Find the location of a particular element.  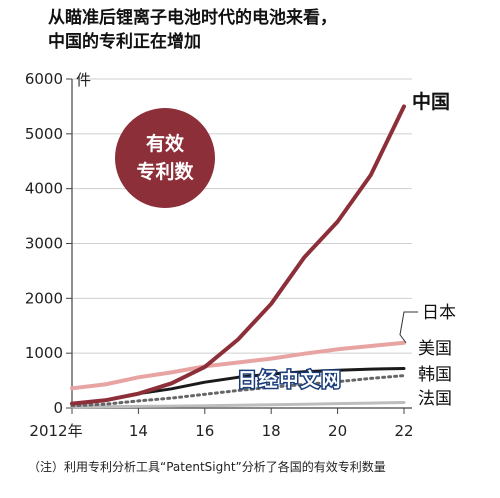

ytick-label-4000: 4000 is located at coordinates (44, 189).